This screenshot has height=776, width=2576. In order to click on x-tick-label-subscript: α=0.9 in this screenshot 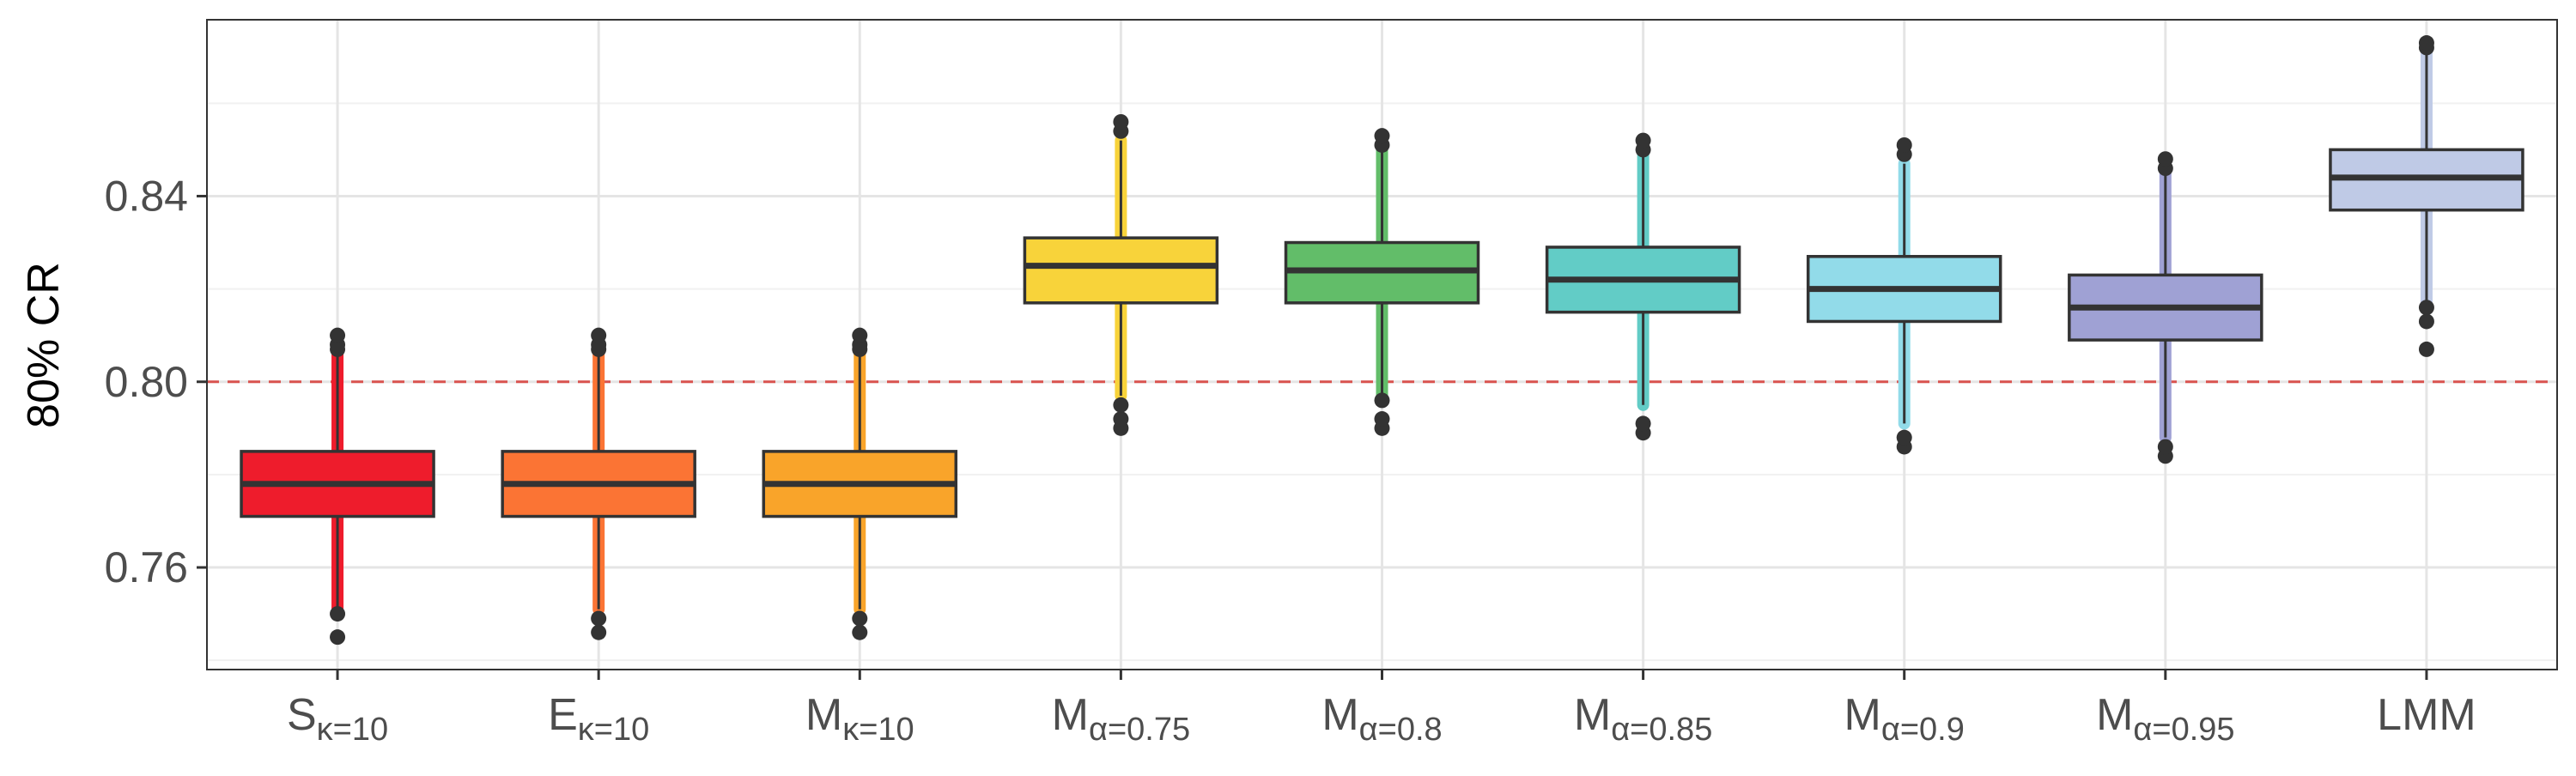, I will do `click(1923, 730)`.